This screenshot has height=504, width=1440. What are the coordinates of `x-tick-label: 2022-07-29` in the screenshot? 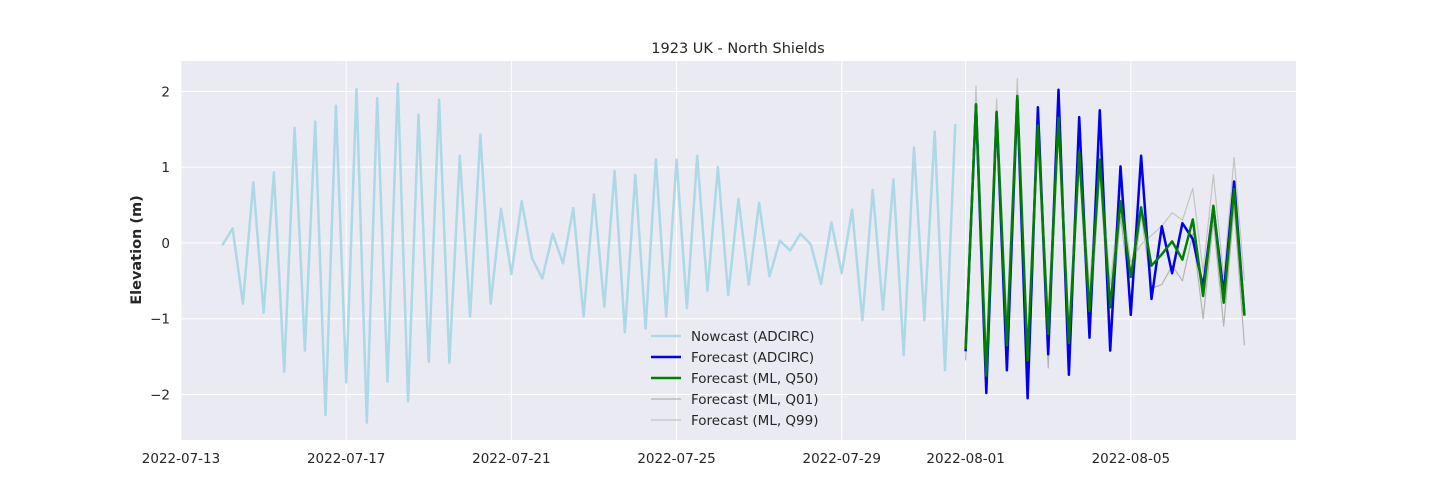 It's located at (842, 459).